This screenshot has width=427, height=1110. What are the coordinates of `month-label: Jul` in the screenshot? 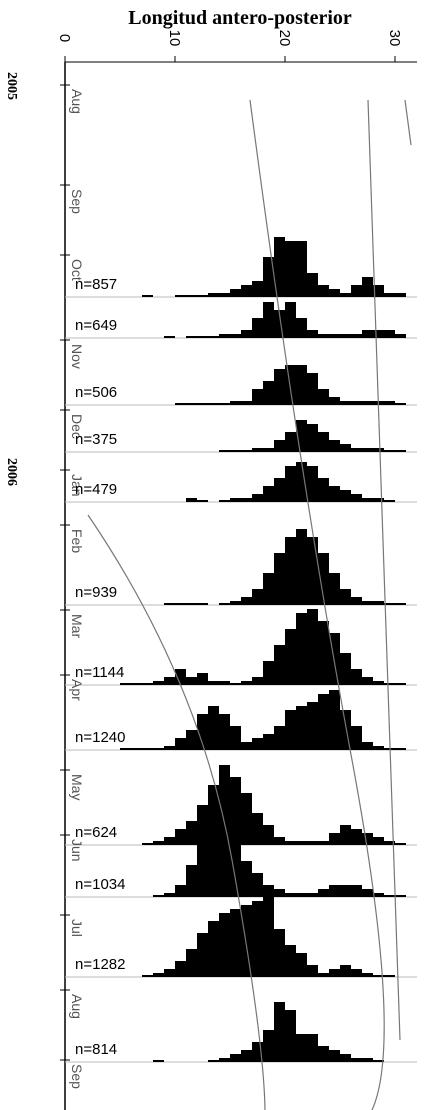 It's located at (77, 928).